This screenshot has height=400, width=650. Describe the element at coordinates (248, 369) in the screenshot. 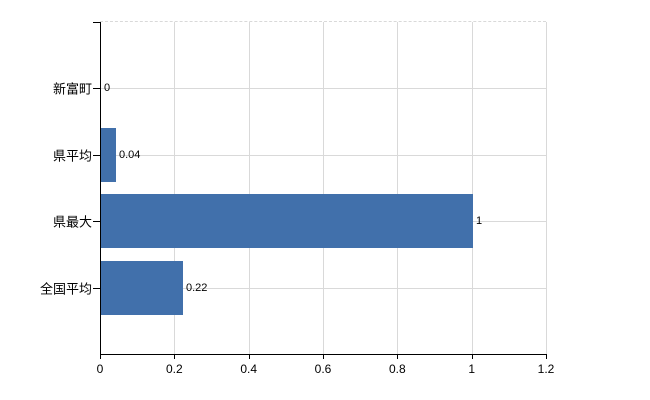

I see `x-tick-label: 0.4` at that location.